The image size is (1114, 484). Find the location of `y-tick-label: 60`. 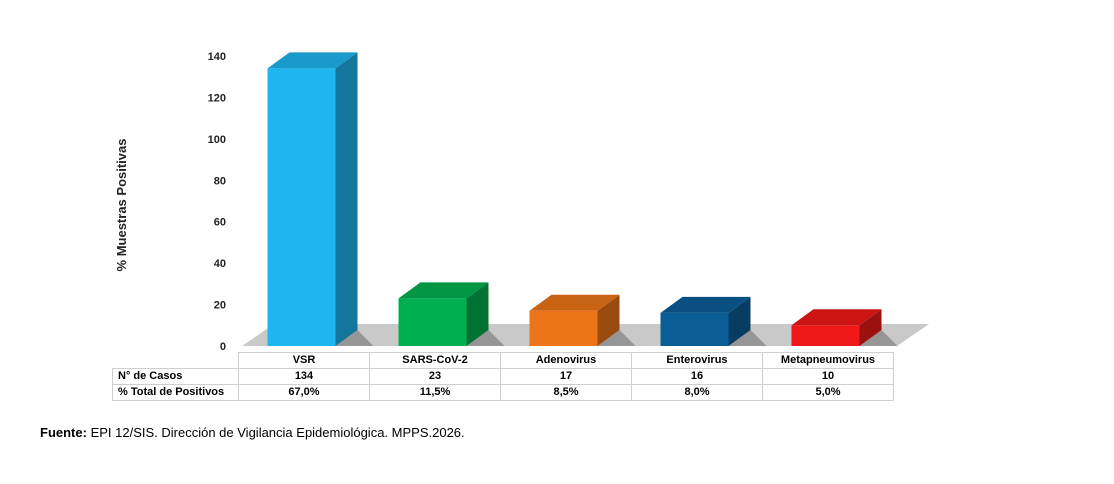

y-tick-label: 60 is located at coordinates (220, 223).